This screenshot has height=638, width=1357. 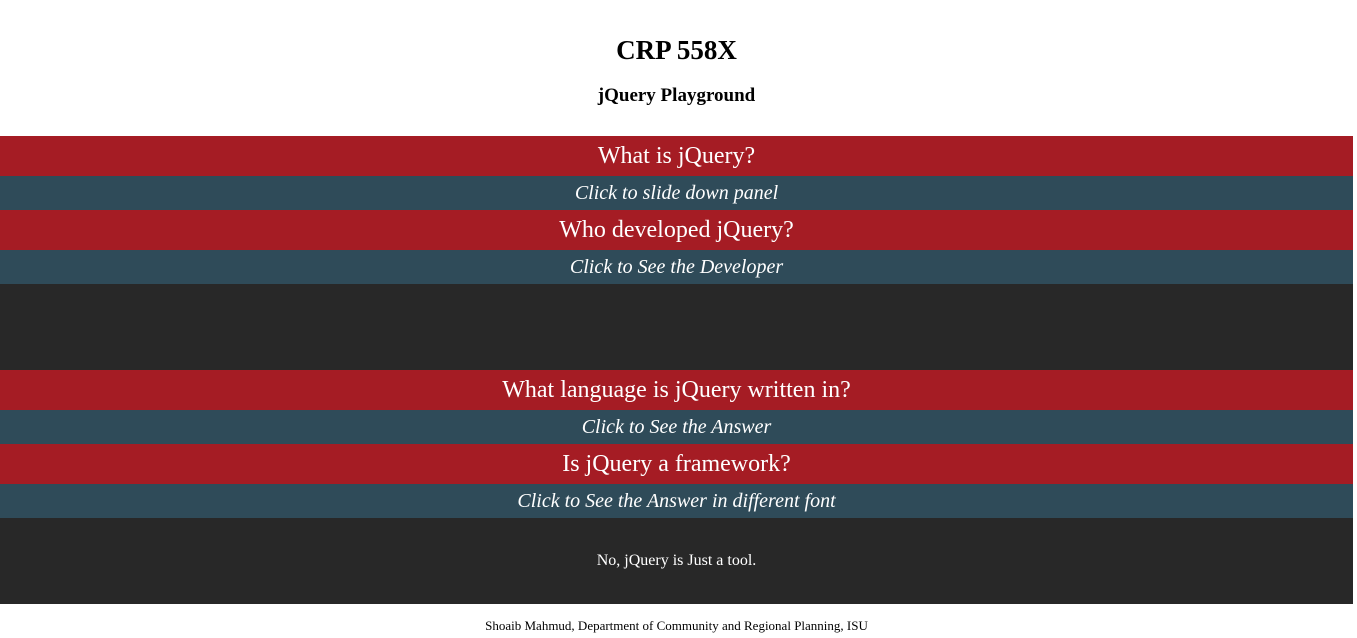 What do you see at coordinates (676, 464) in the screenshot?
I see `question-heading: Is jQuery a framework?` at bounding box center [676, 464].